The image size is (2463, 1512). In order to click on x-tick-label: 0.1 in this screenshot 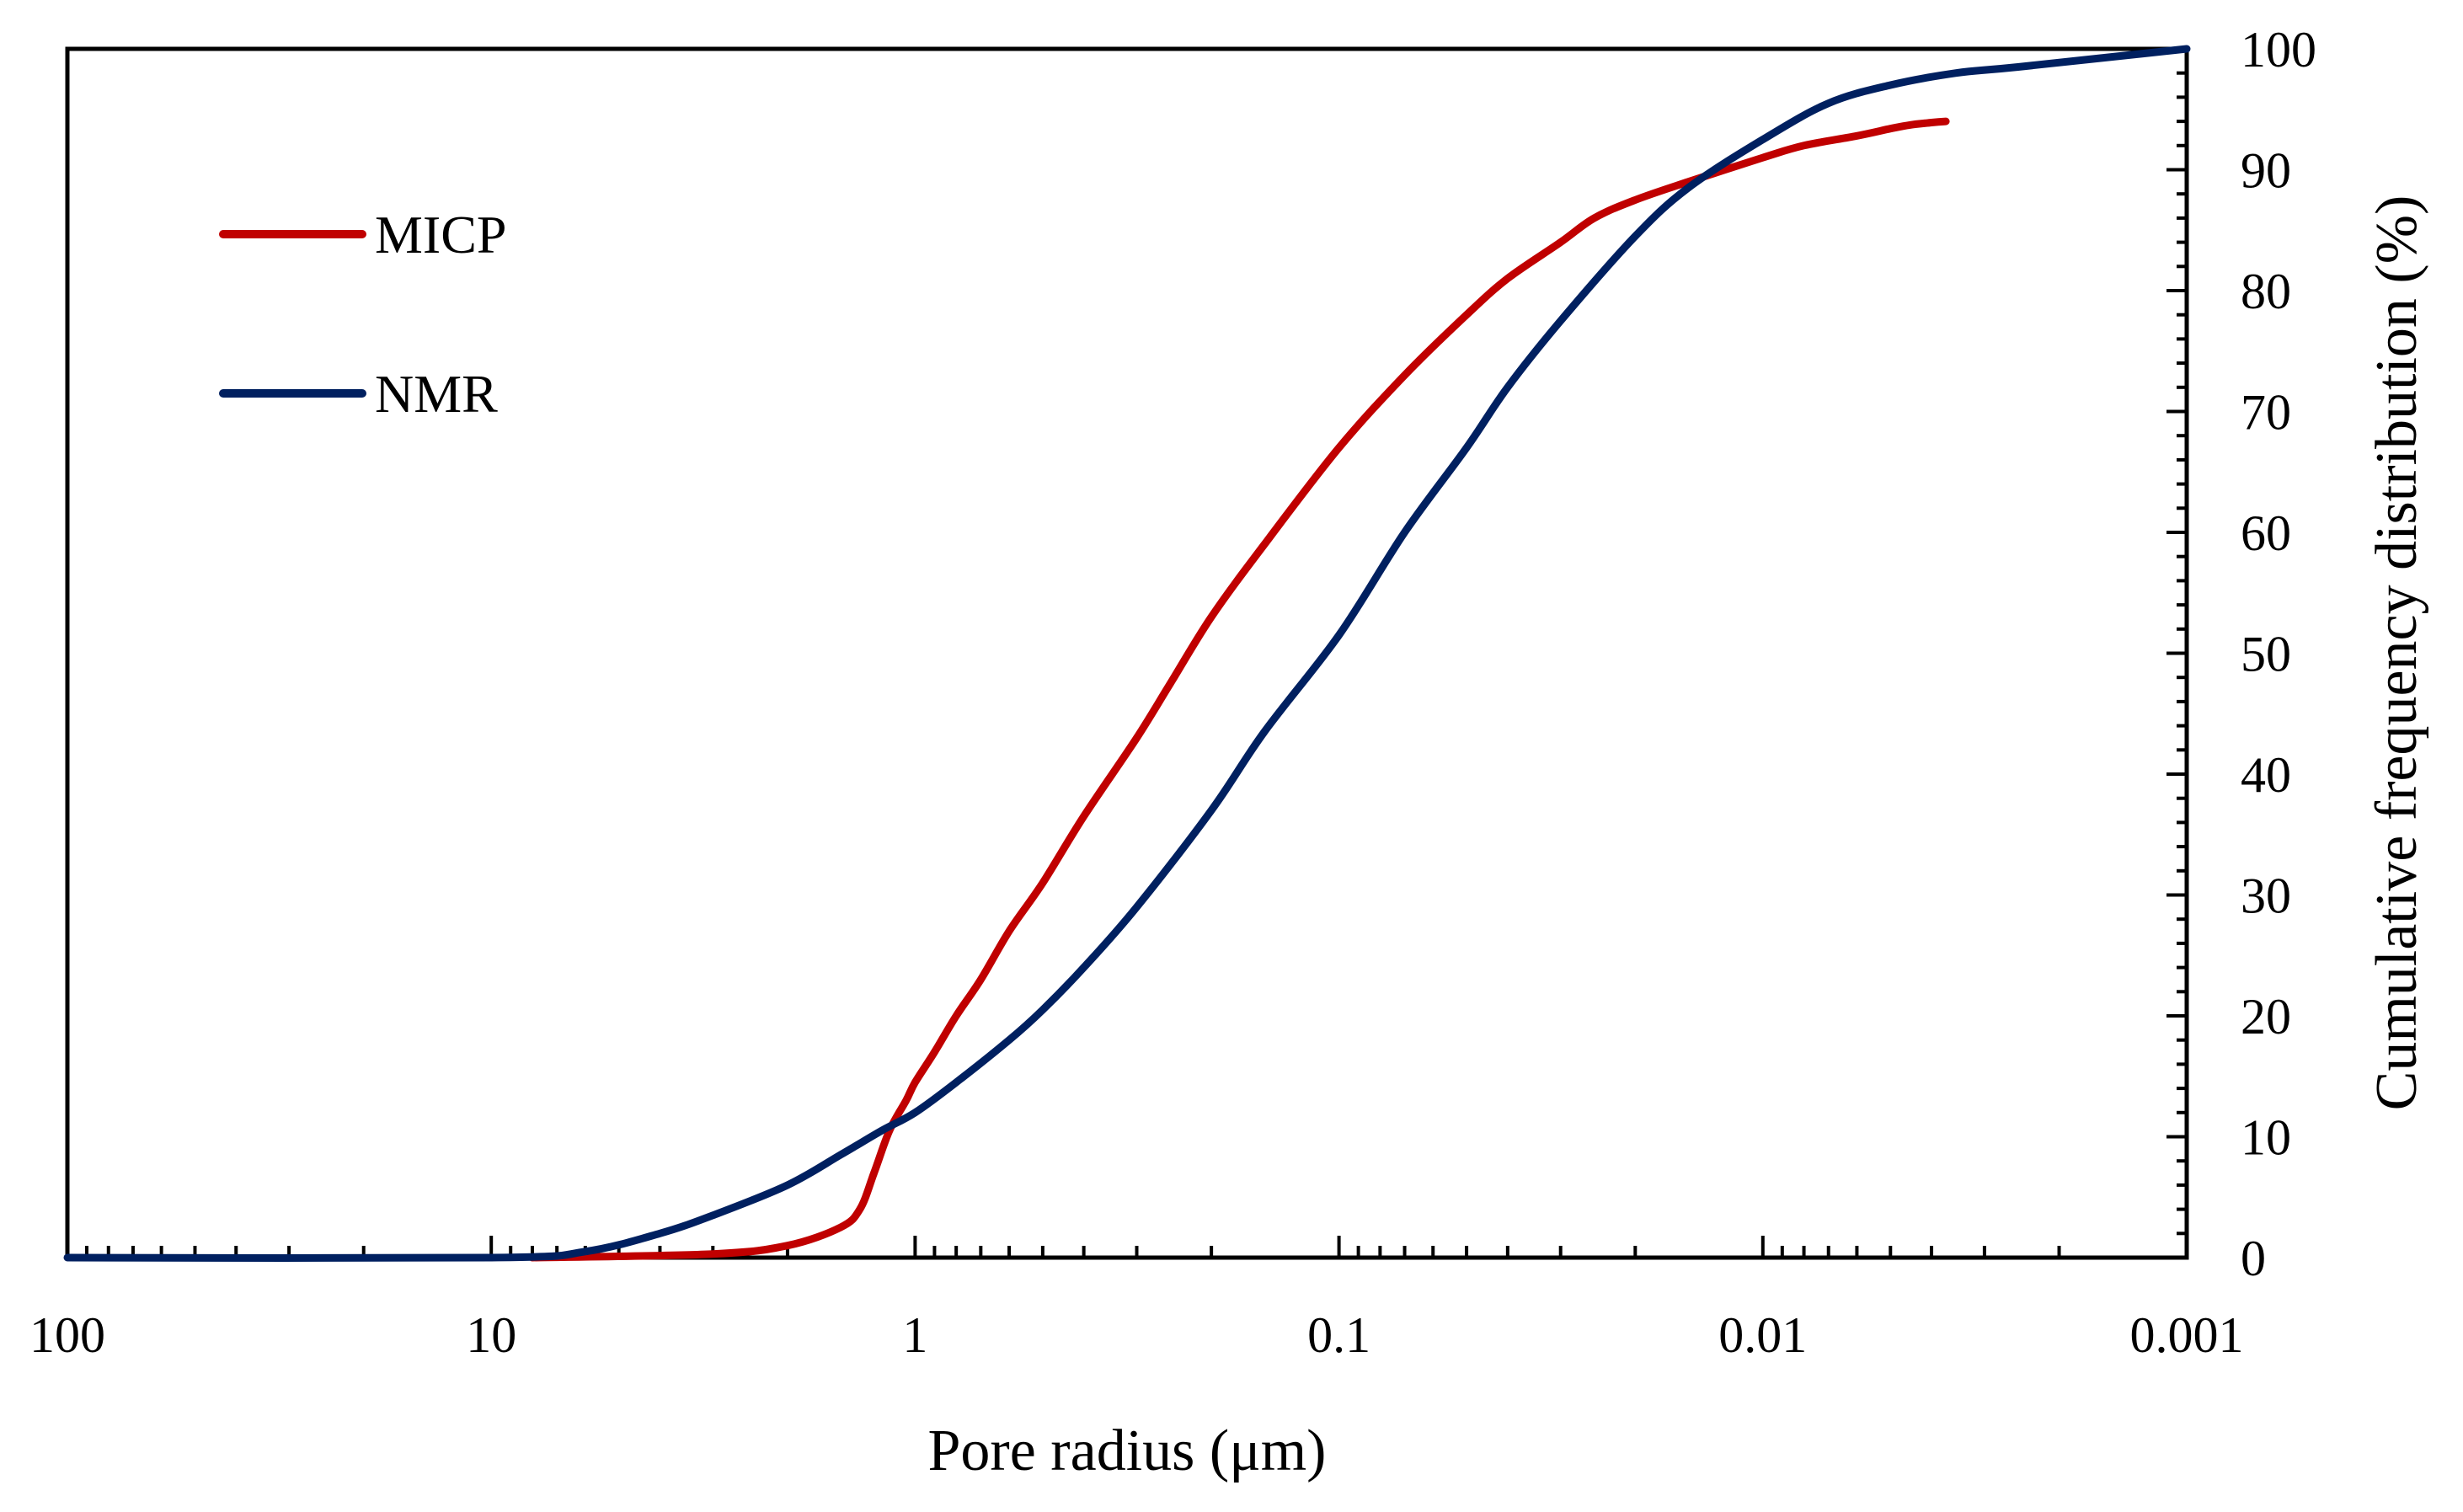, I will do `click(1339, 1335)`.